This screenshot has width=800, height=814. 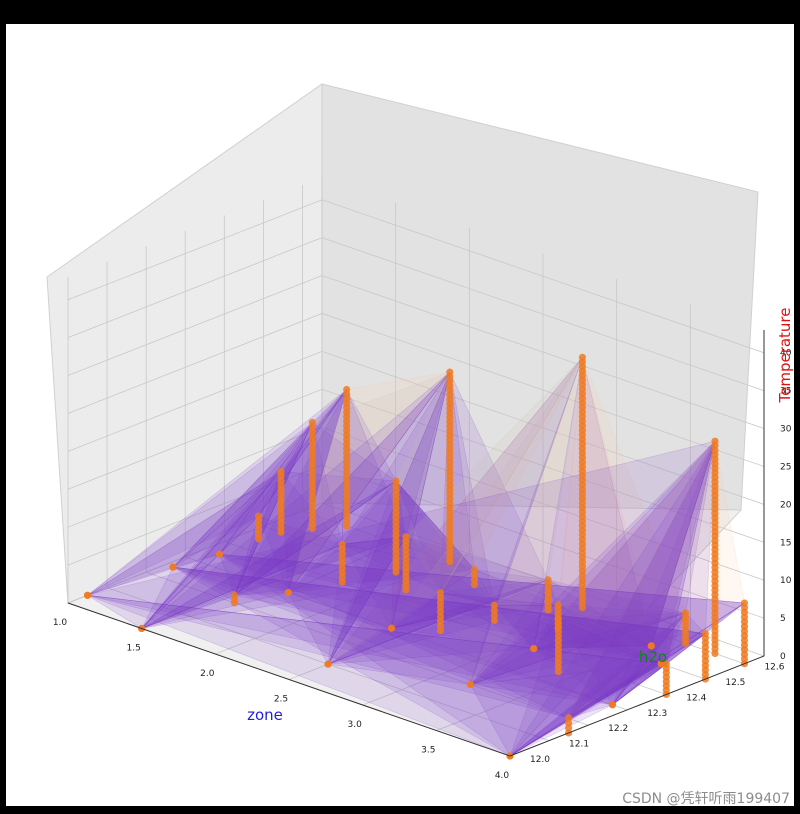 I want to click on z-tick-label: 15, so click(x=785, y=543).